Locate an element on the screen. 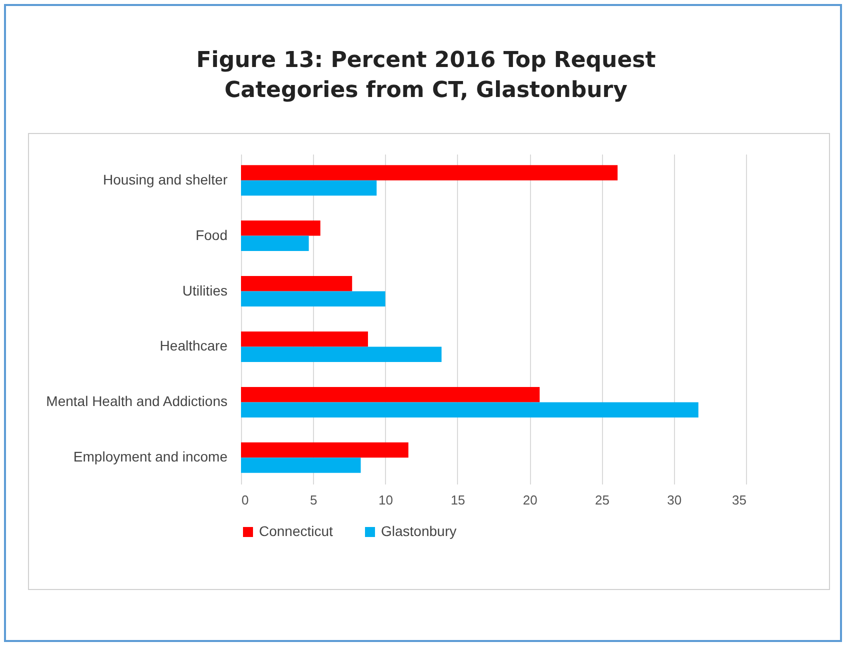  y-tick-label: Housing and shelter is located at coordinates (165, 179).